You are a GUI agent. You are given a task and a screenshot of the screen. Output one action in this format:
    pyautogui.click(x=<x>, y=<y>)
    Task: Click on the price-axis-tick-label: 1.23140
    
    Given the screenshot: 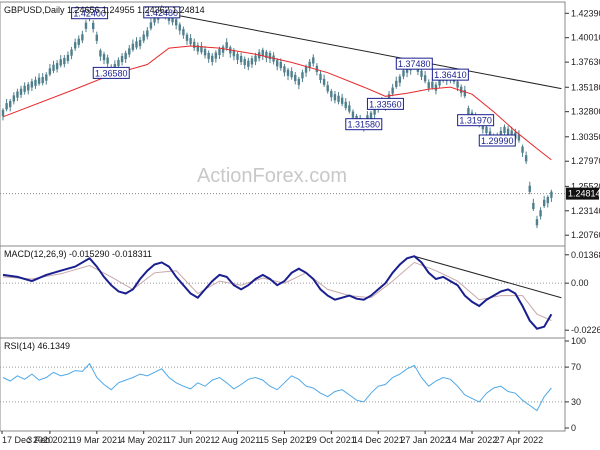 What is the action you would take?
    pyautogui.click(x=585, y=211)
    